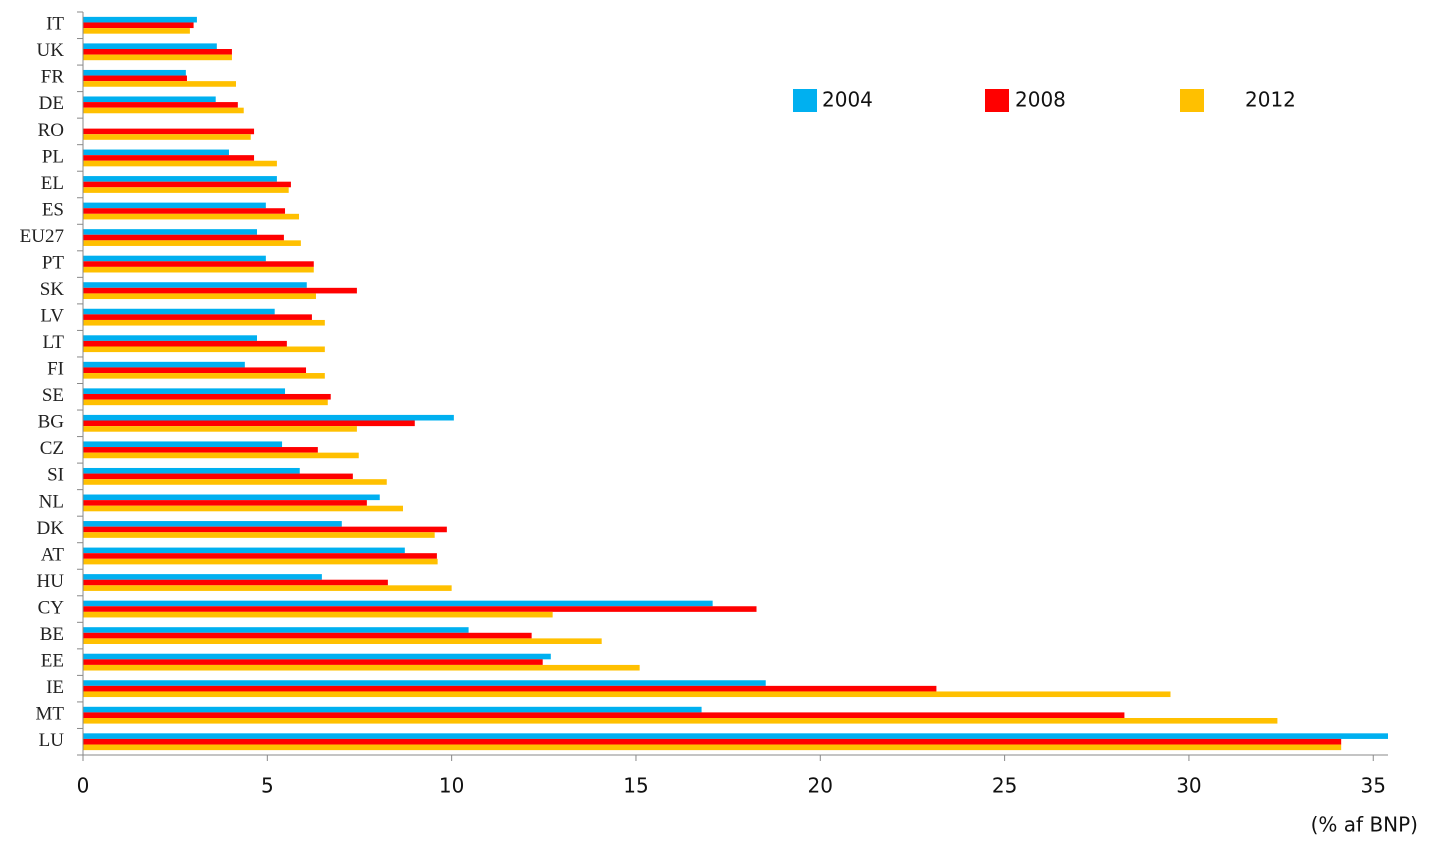 This screenshot has height=844, width=1434. Describe the element at coordinates (847, 100) in the screenshot. I see `legend-label: 2004` at that location.